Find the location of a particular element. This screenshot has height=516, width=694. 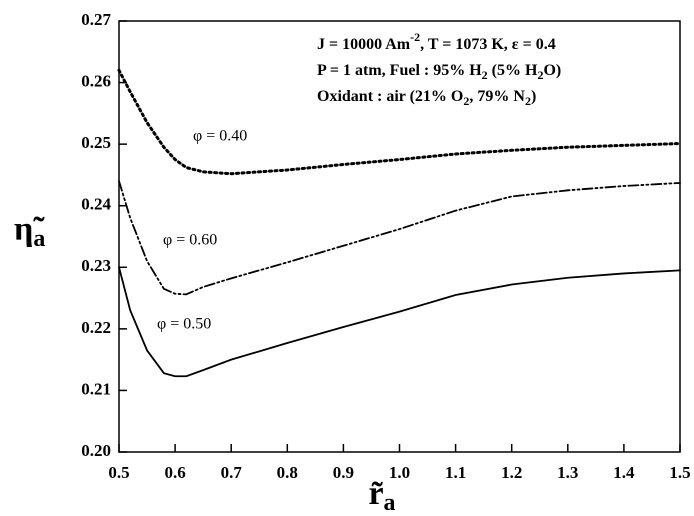

x-tick-label: 1.0 is located at coordinates (399, 472).